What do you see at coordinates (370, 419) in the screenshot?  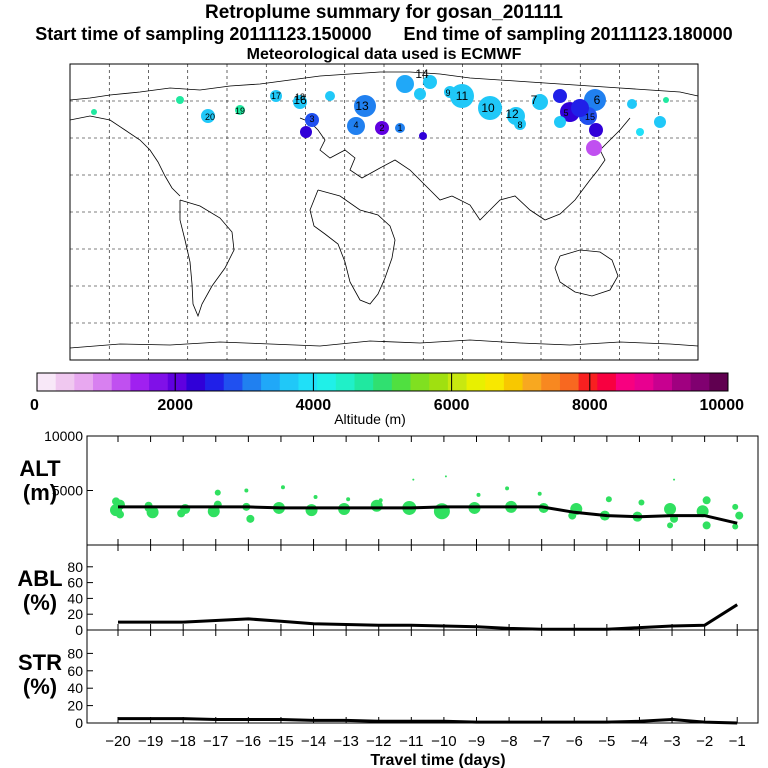 I see `colorbar-label: Altitude (m)` at bounding box center [370, 419].